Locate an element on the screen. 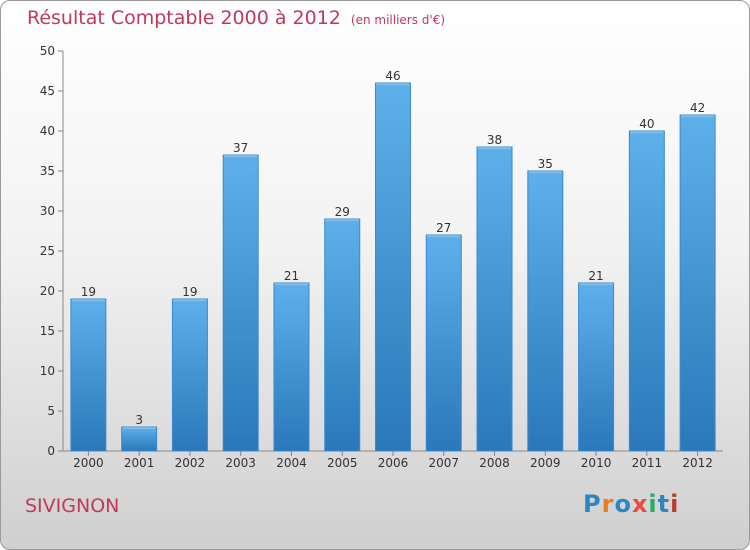  x-tick-label: 2005 is located at coordinates (342, 463).